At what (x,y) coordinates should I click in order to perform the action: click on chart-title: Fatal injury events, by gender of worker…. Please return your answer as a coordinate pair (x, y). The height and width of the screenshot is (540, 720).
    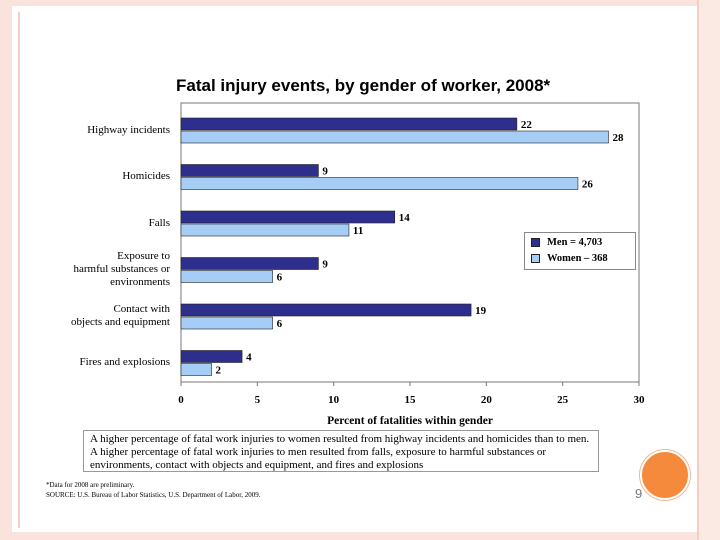
    Looking at the image, I should click on (363, 85).